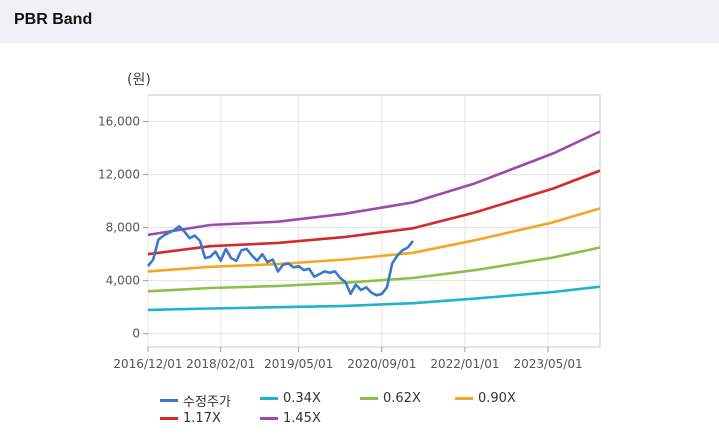 Image resolution: width=719 pixels, height=441 pixels. I want to click on x-tick-label: 2020/09/01, so click(381, 364).